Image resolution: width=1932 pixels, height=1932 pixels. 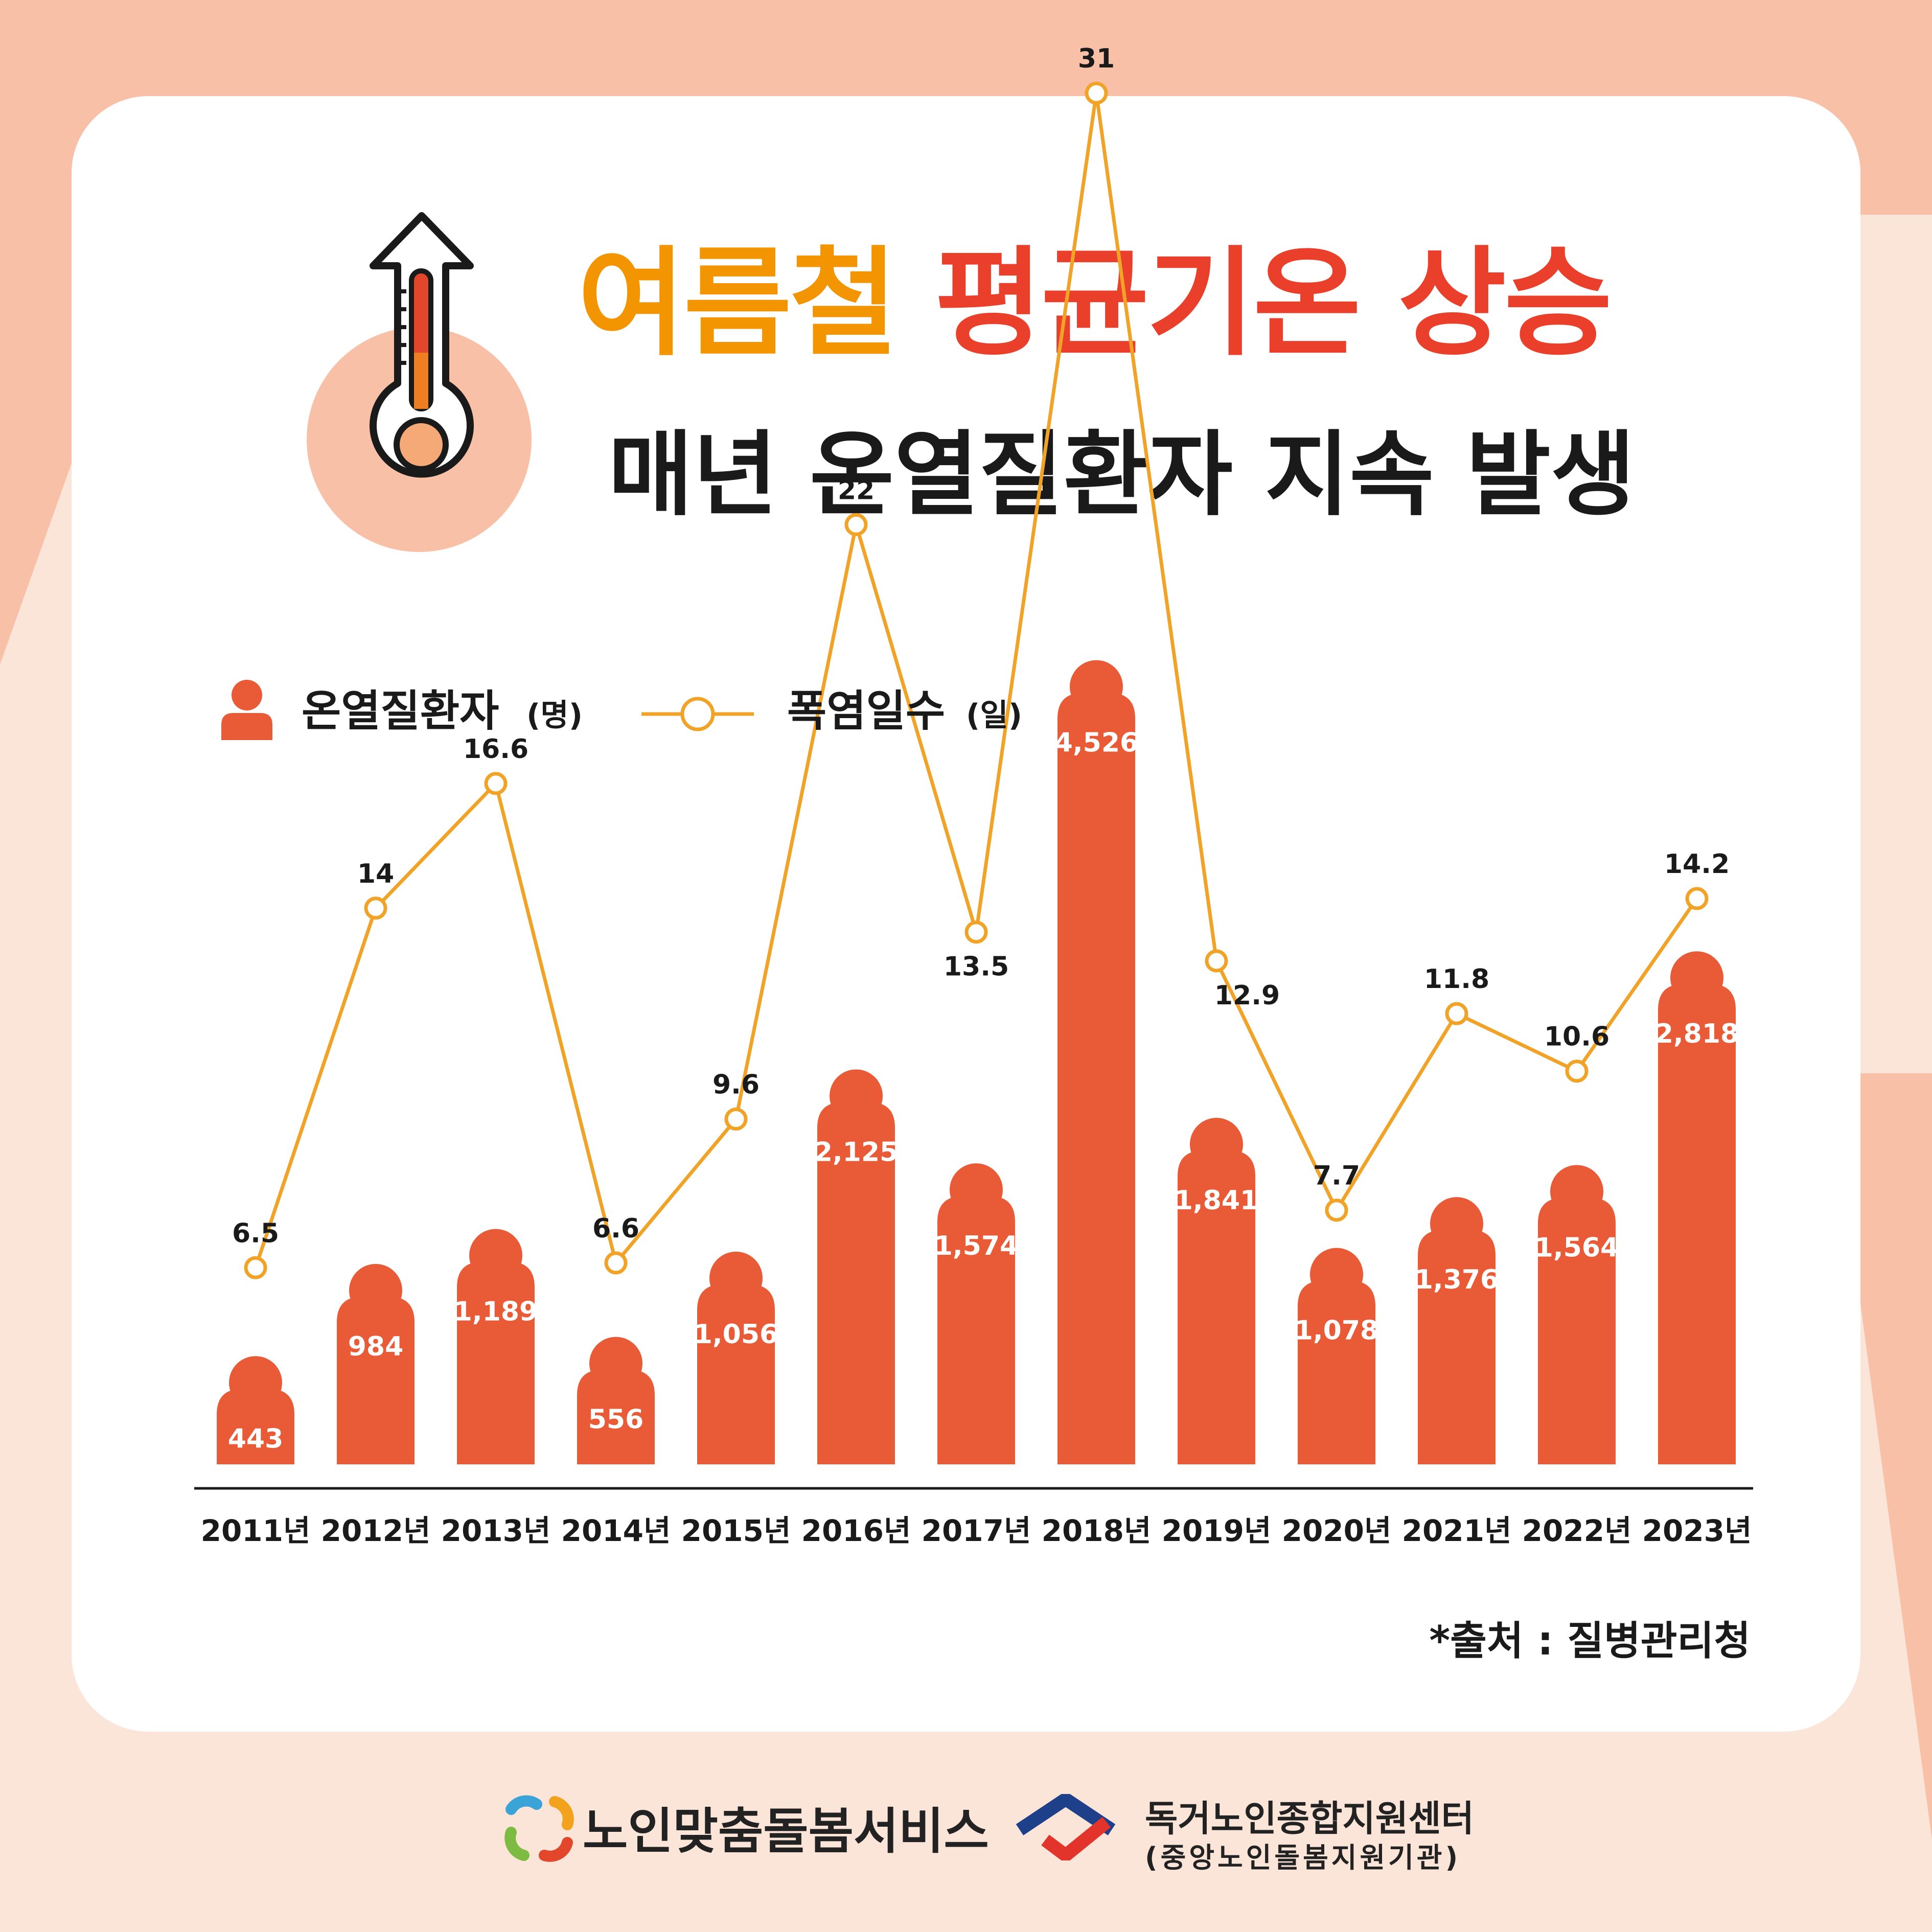 I want to click on logo2-line1: 독거노인종합지원센터, so click(x=1309, y=1818).